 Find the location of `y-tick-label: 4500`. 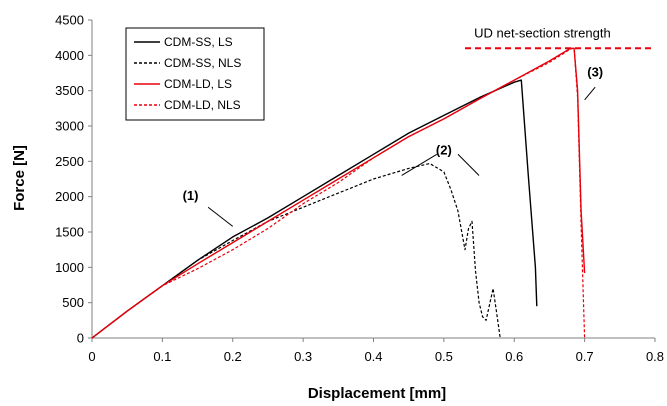

y-tick-label: 4500 is located at coordinates (69, 20).